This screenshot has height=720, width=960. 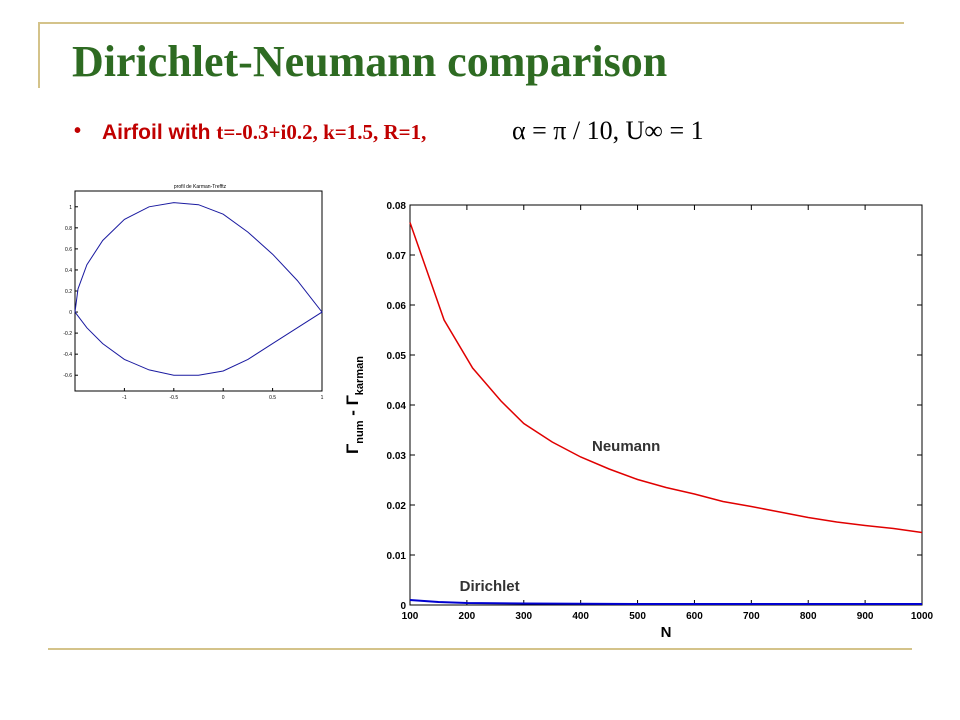 What do you see at coordinates (322, 398) in the screenshot?
I see `airfoil-x-tick-label: 1` at bounding box center [322, 398].